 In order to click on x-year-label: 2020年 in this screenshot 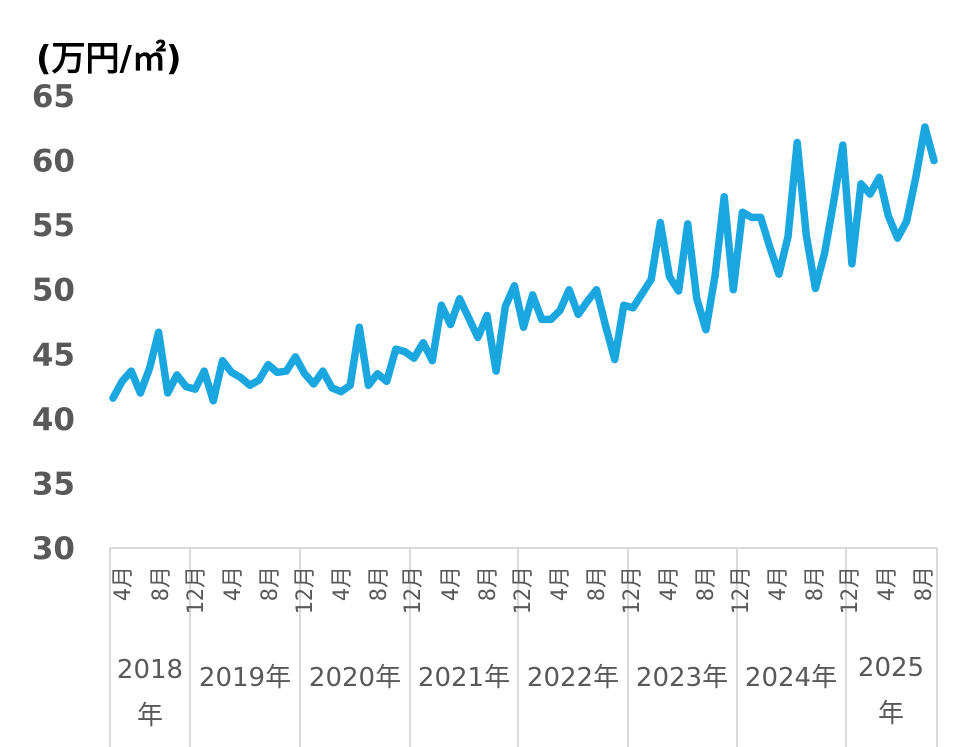, I will do `click(355, 678)`.